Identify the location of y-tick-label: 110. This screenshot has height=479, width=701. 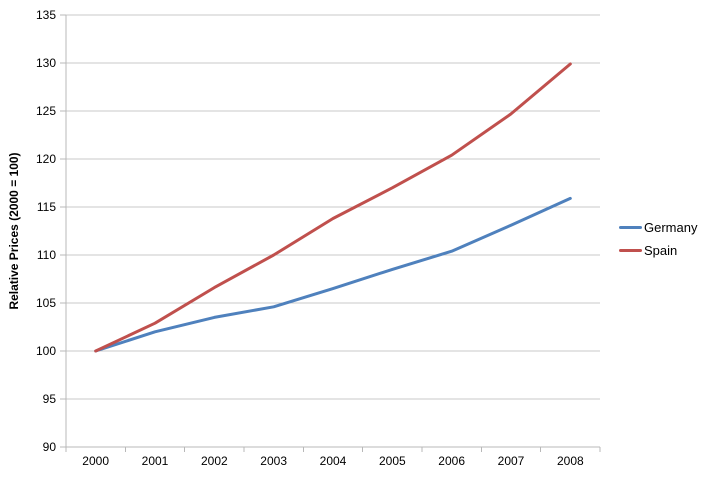
(46, 255).